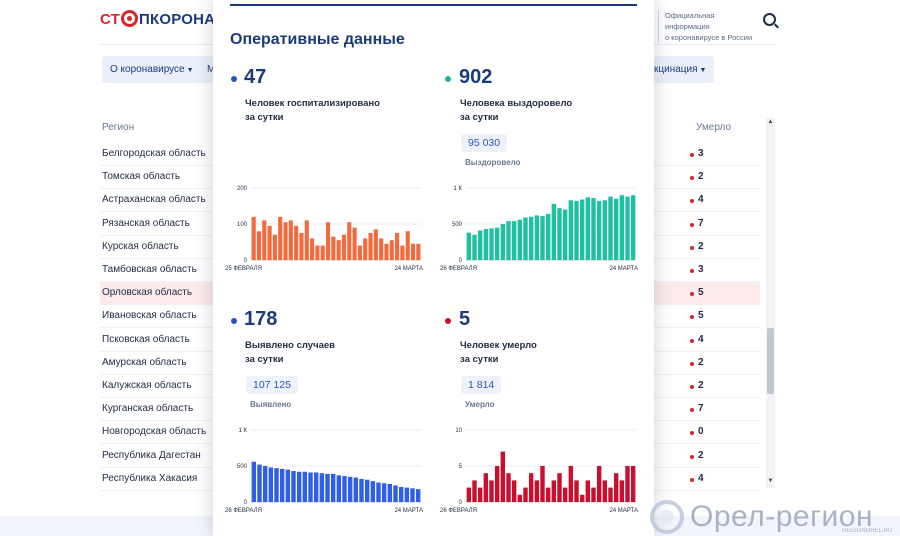 The height and width of the screenshot is (536, 900). What do you see at coordinates (323, 470) in the screenshot?
I see `cases-chart: 1 К 500 0 26 ФЕВРАЛЯ 24 МАРТА` at bounding box center [323, 470].